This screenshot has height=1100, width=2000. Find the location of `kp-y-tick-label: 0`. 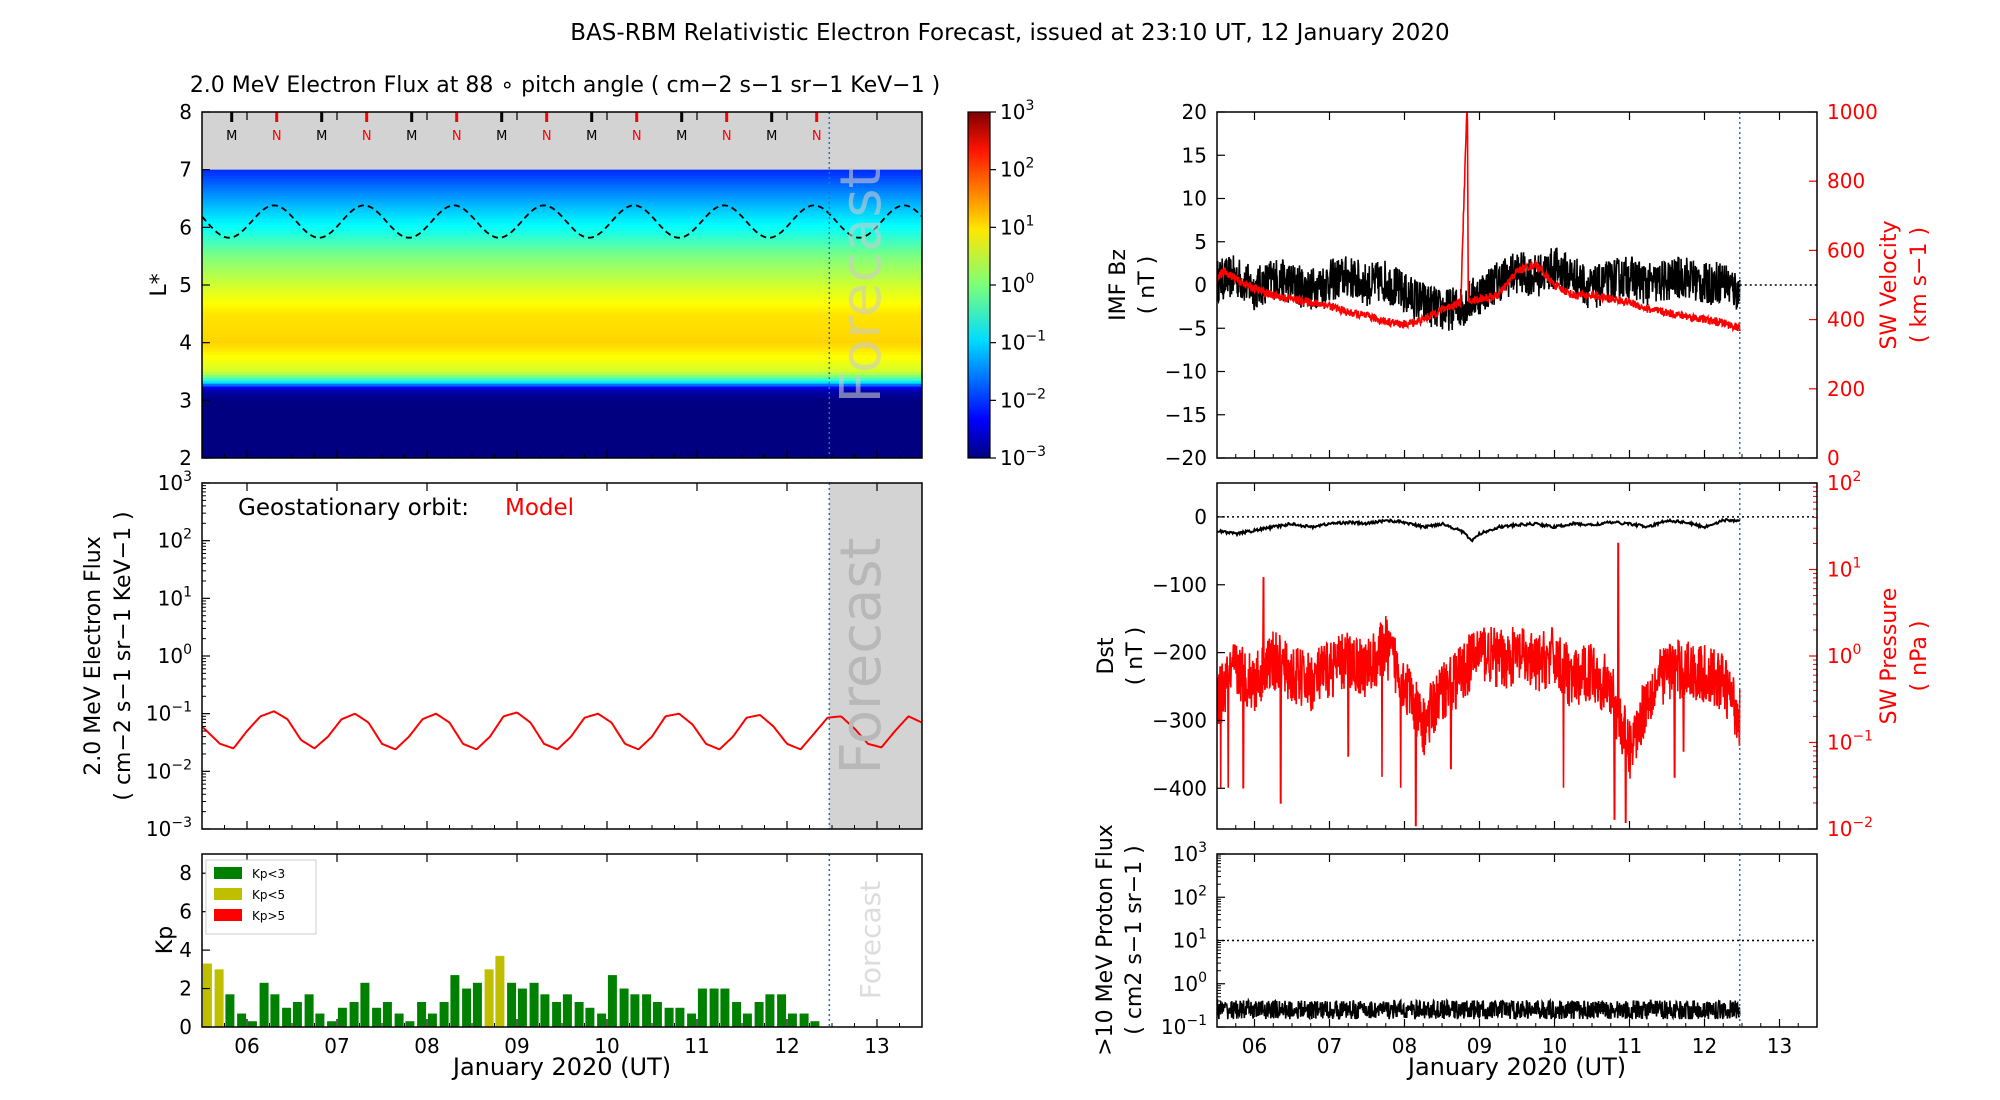

kp-y-tick-label: 0 is located at coordinates (185, 1027).